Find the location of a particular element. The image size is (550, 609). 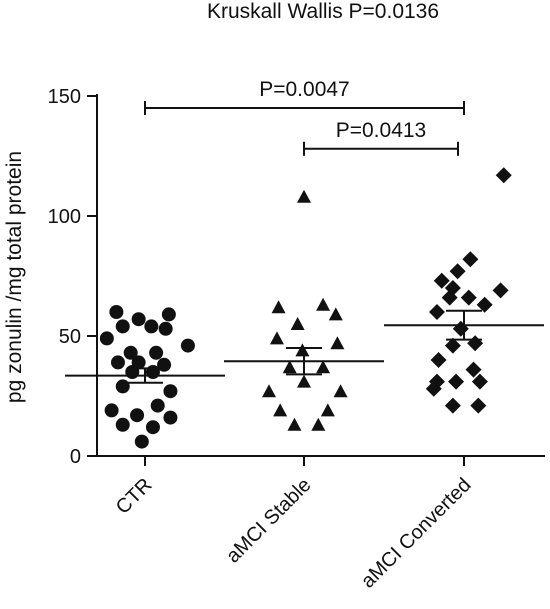

chart-title: Kruskall Wallis P=0.0136 is located at coordinates (323, 11).